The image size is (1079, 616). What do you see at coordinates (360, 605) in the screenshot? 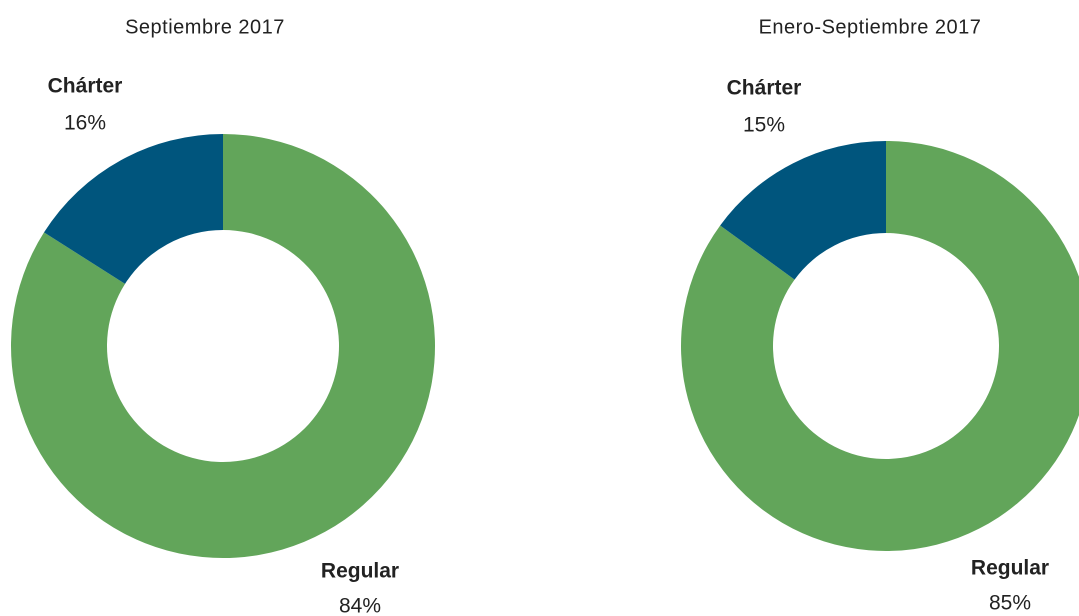
I see `slice-value-label: 84%` at bounding box center [360, 605].